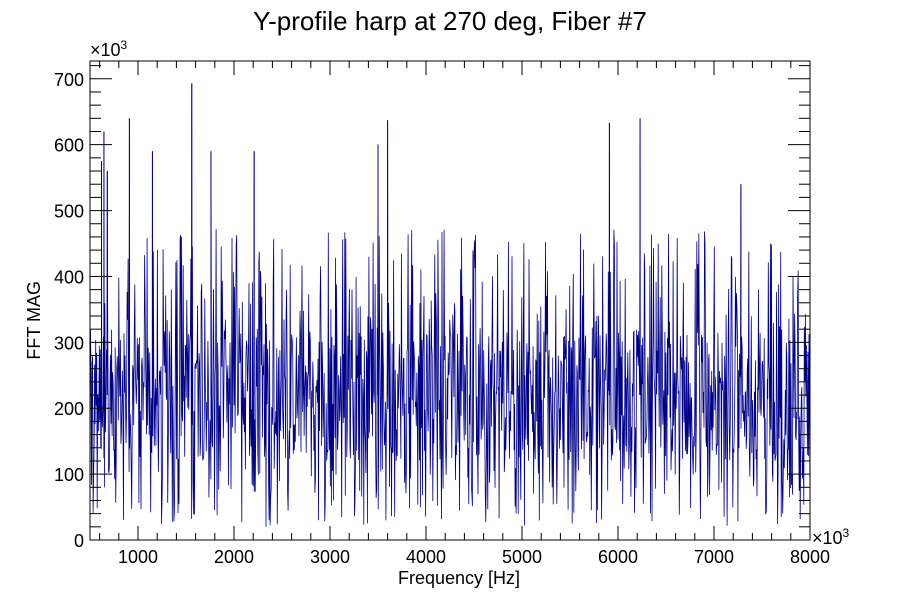 This screenshot has height=600, width=900. What do you see at coordinates (618, 557) in the screenshot?
I see `x-tick-label: 6000` at bounding box center [618, 557].